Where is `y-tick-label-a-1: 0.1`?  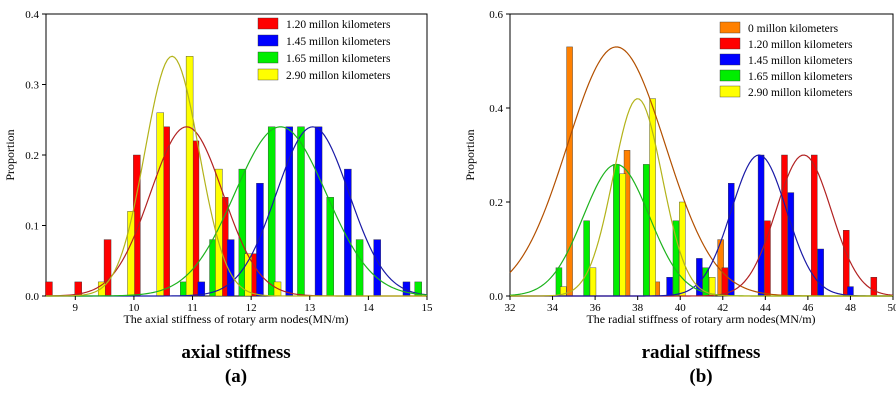
y-tick-label-a-1: 0.1 is located at coordinates (32, 227).